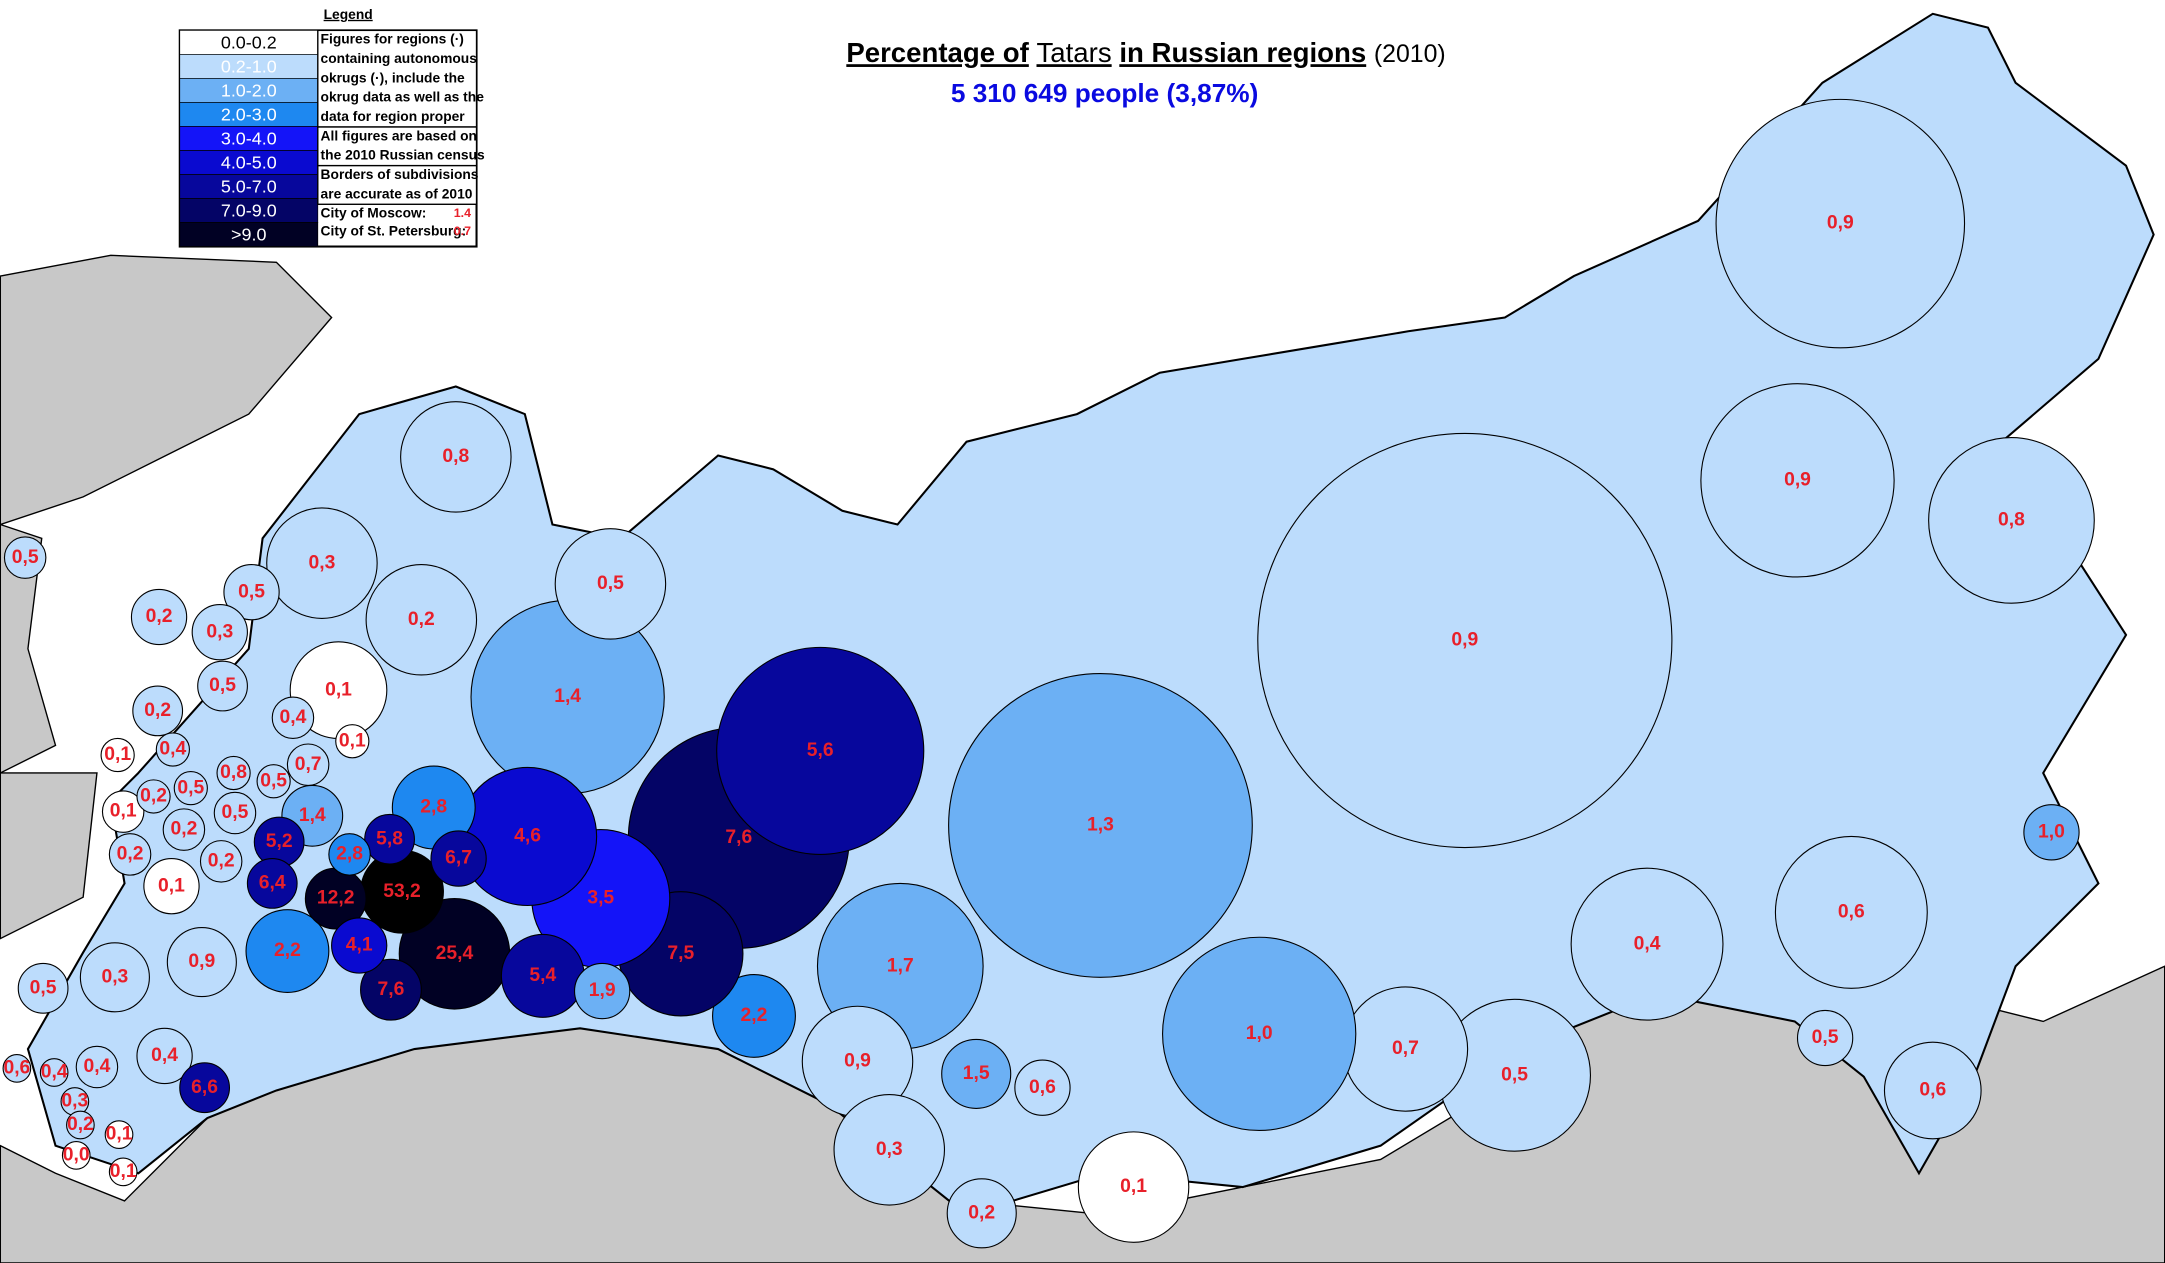 The image size is (2165, 1263). I want to click on legend-city: City of St. Petersburg:, so click(394, 231).